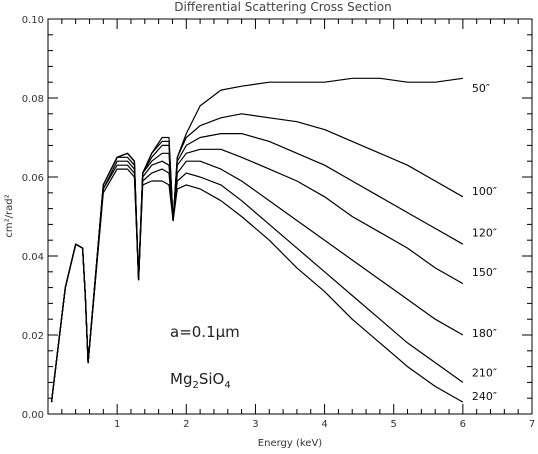  Describe the element at coordinates (484, 232) in the screenshot. I see `series-label-2: 120″` at that location.